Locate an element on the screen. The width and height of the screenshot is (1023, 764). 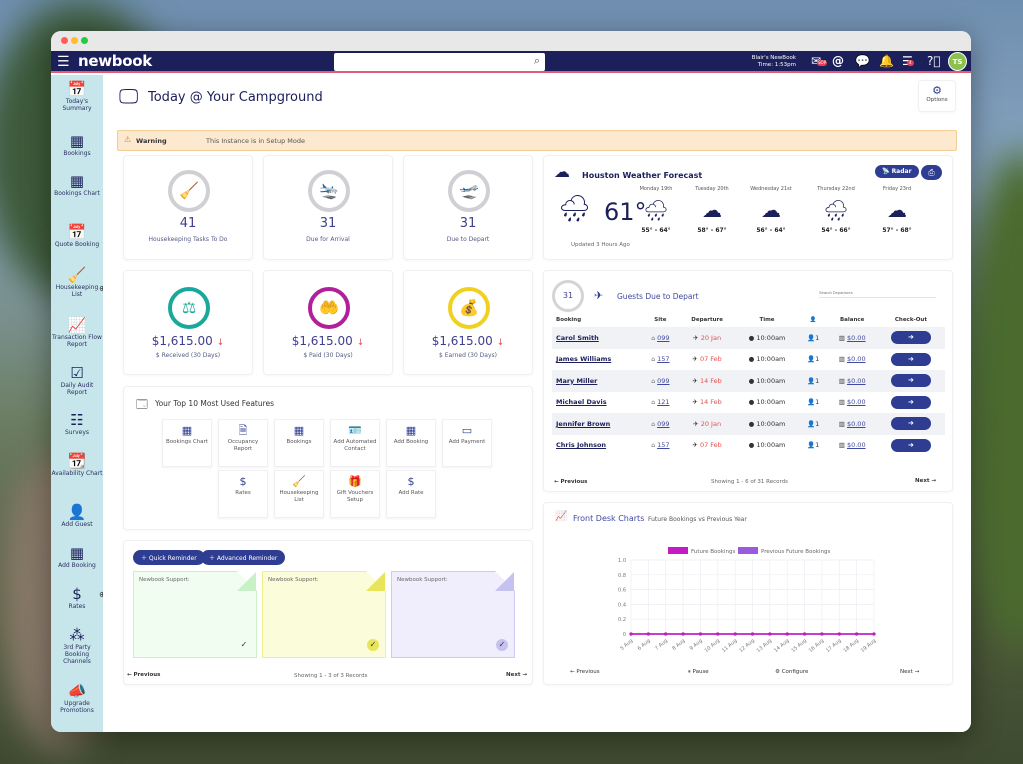
advanced-reminder-button: ＋ Advanced Reminder is located at coordinates (243, 557).